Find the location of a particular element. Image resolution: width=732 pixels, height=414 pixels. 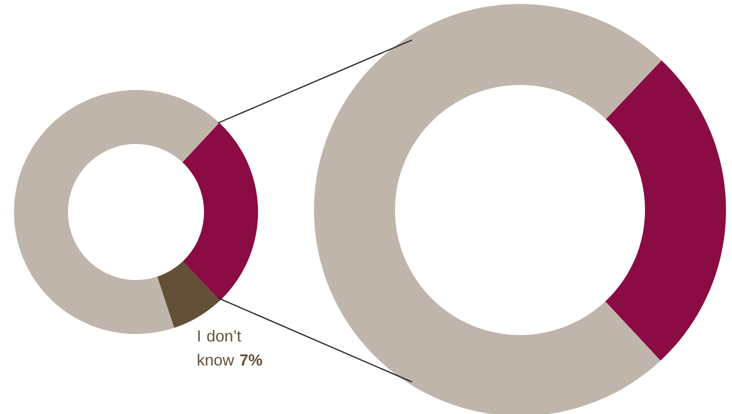

data-label: 7% is located at coordinates (251, 360).